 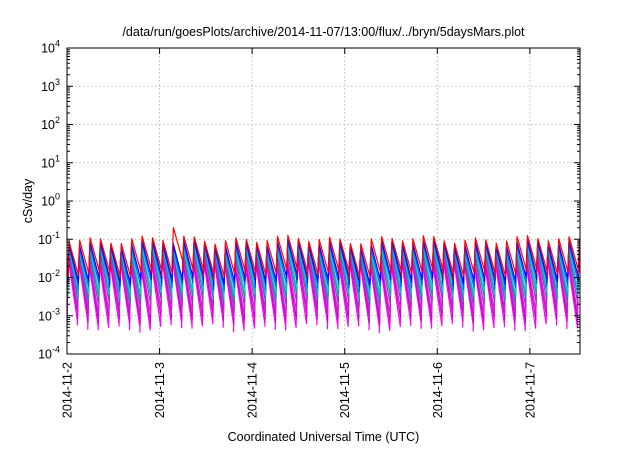 What do you see at coordinates (50, 123) in the screenshot?
I see `y-tick-label: 10²` at bounding box center [50, 123].